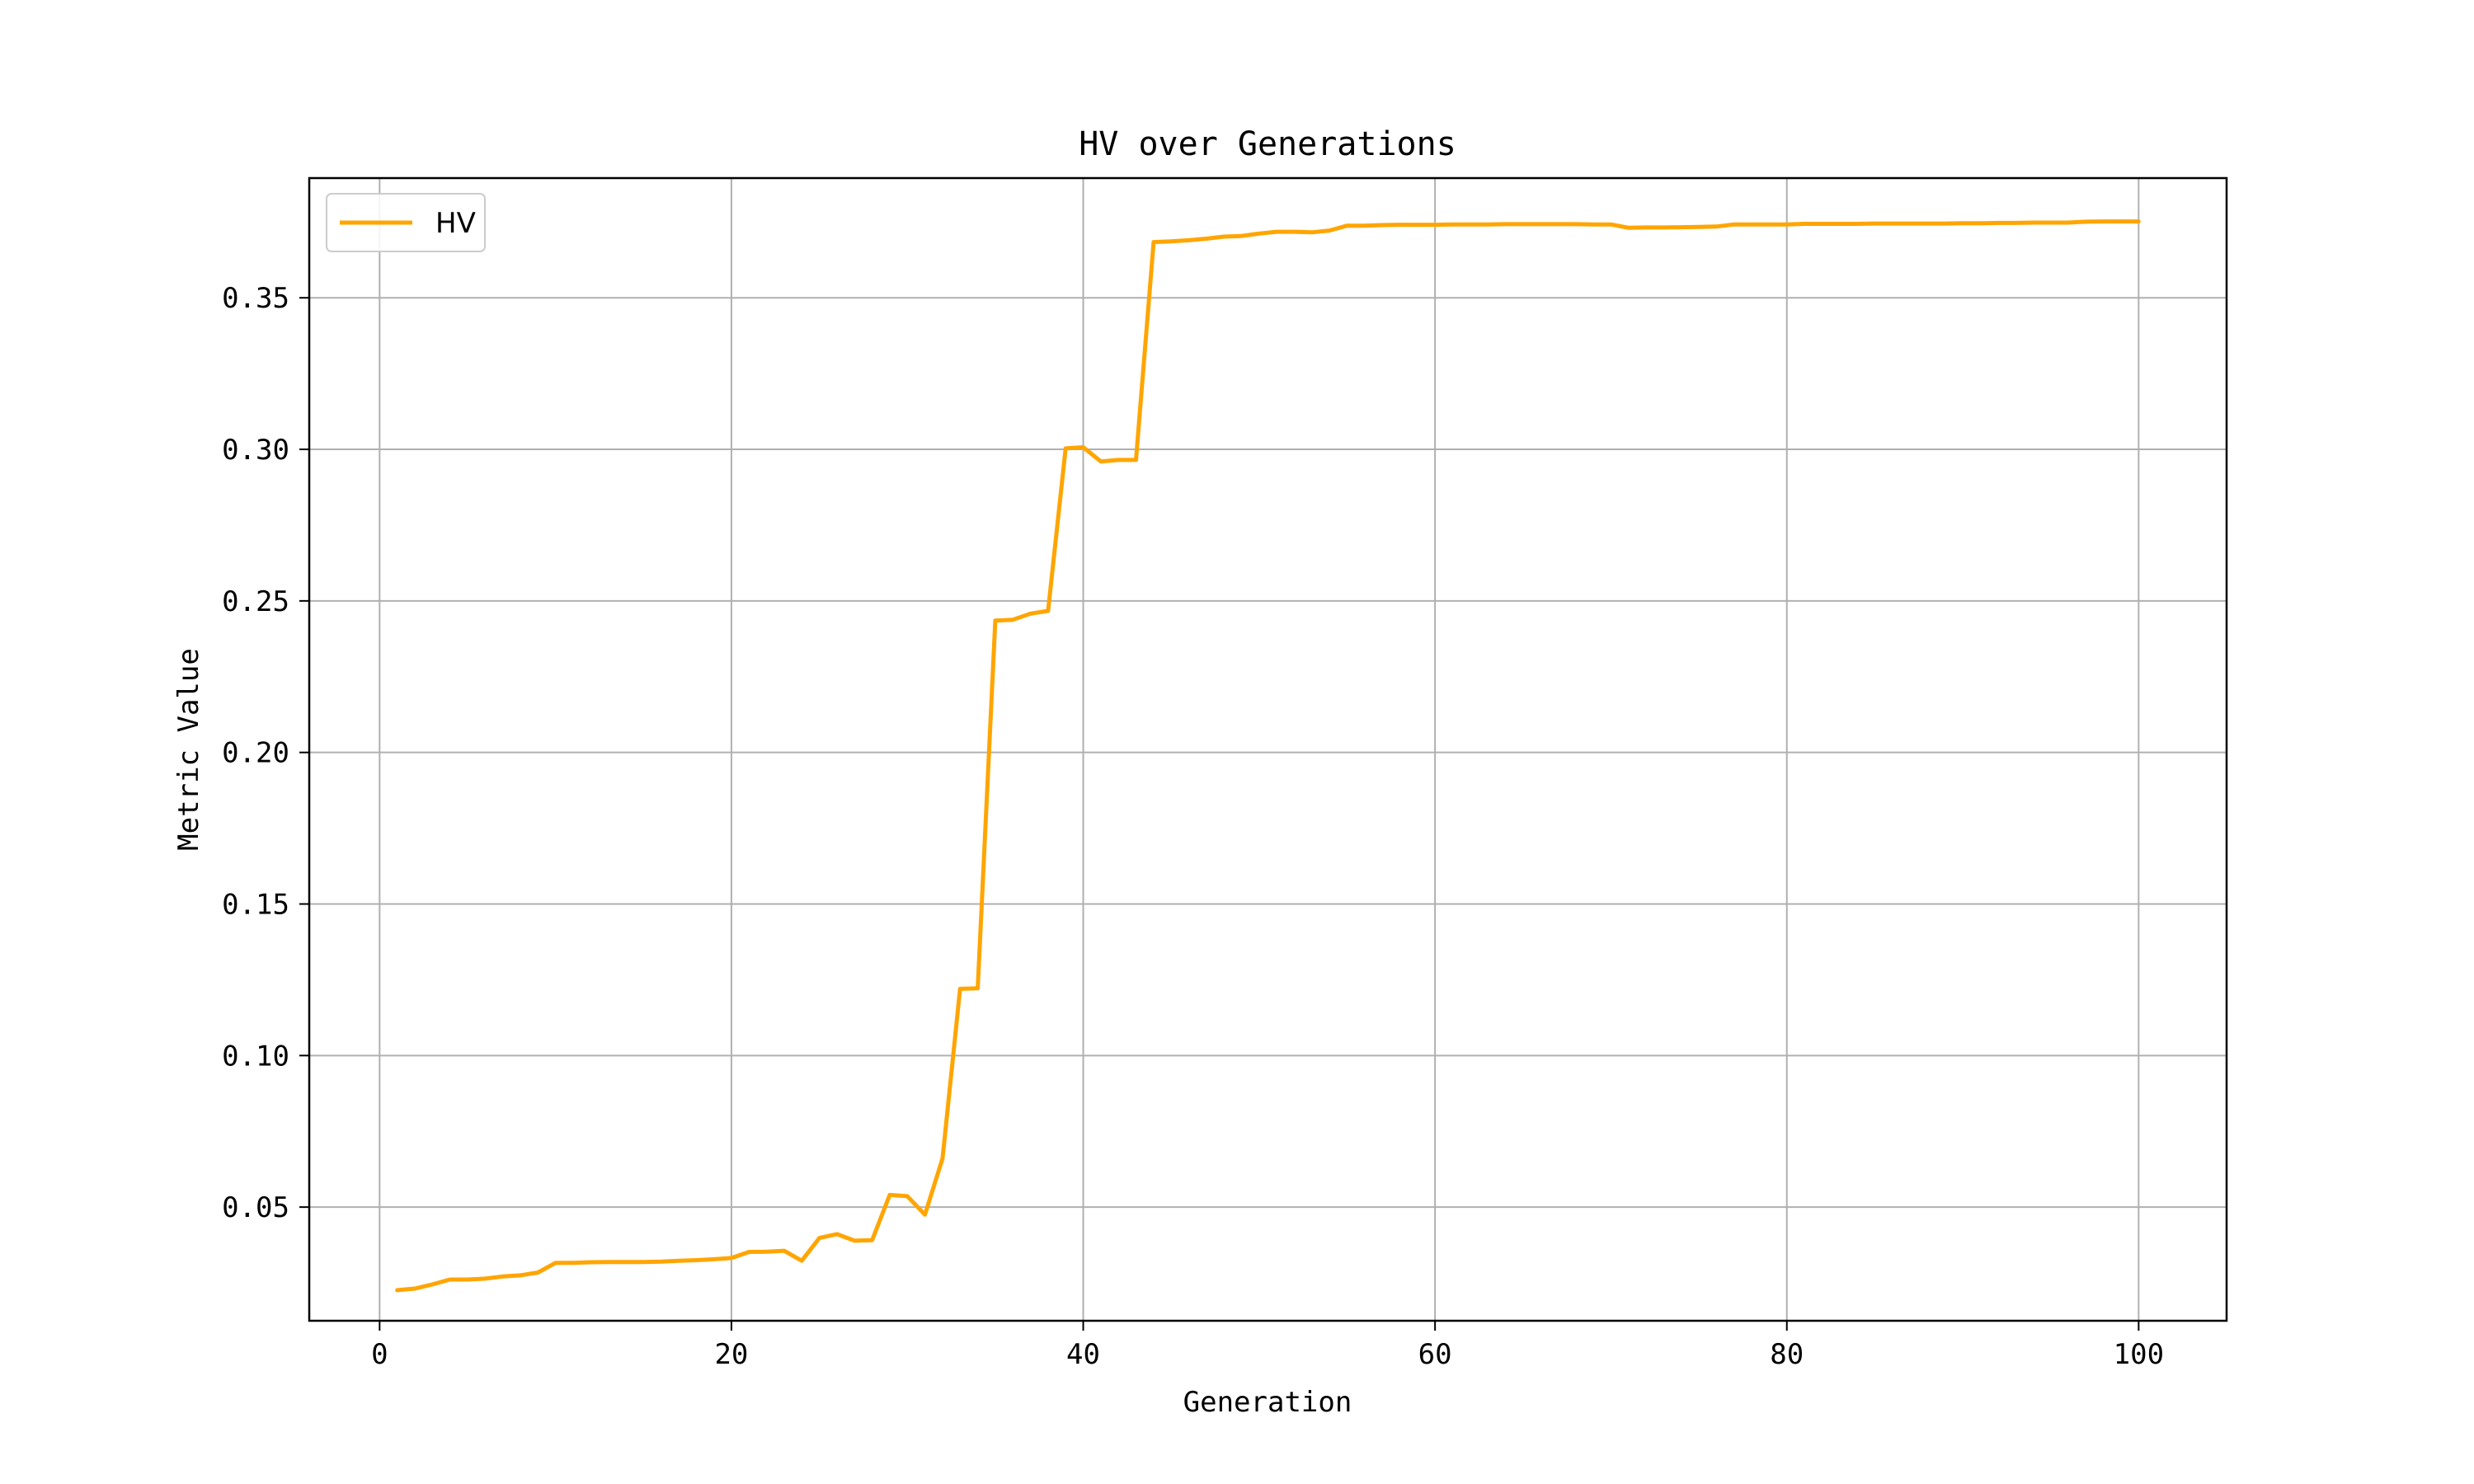 The width and height of the screenshot is (2474, 1484). I want to click on y-axis: 0.05 0.10 0.15 0.20 0.25 0.30 0.35, so click(265, 753).